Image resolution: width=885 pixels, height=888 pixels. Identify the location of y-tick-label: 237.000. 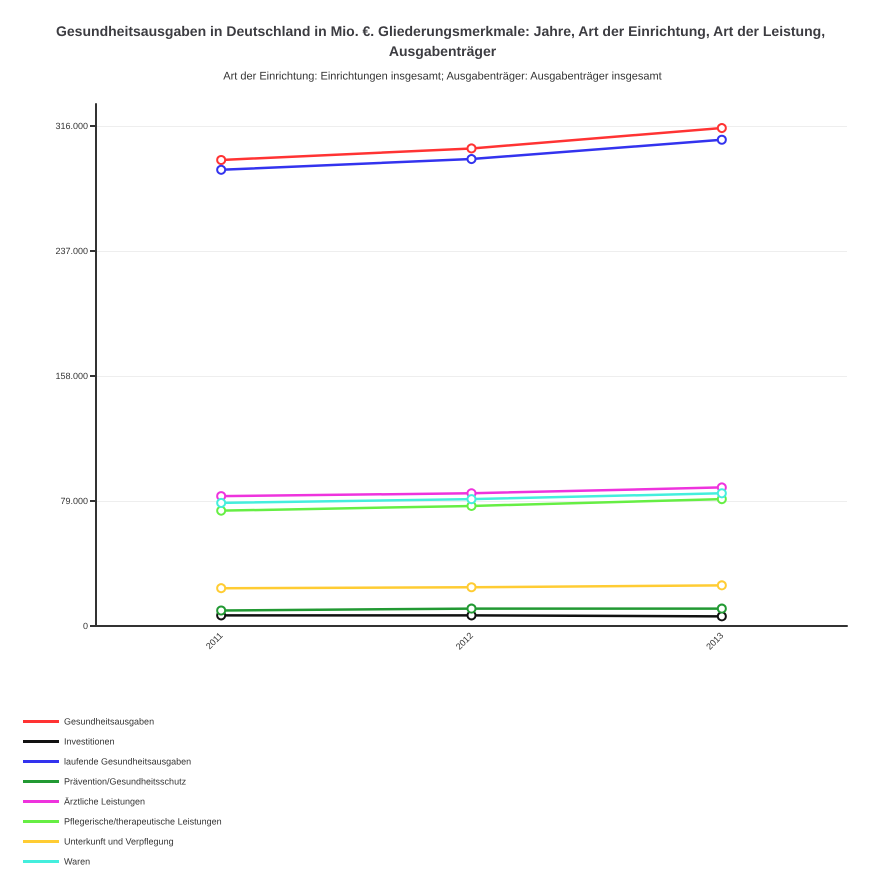
(71, 251).